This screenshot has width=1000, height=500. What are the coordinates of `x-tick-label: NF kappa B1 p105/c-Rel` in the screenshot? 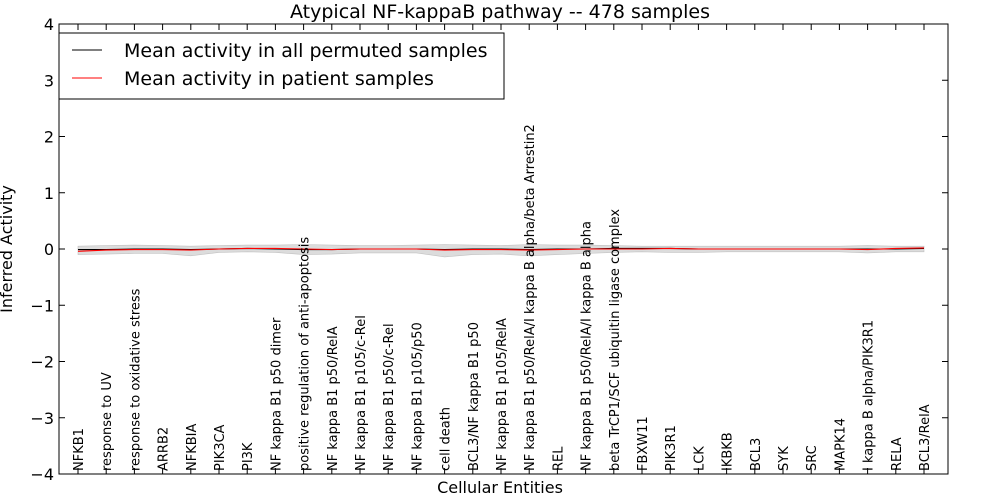 It's located at (361, 393).